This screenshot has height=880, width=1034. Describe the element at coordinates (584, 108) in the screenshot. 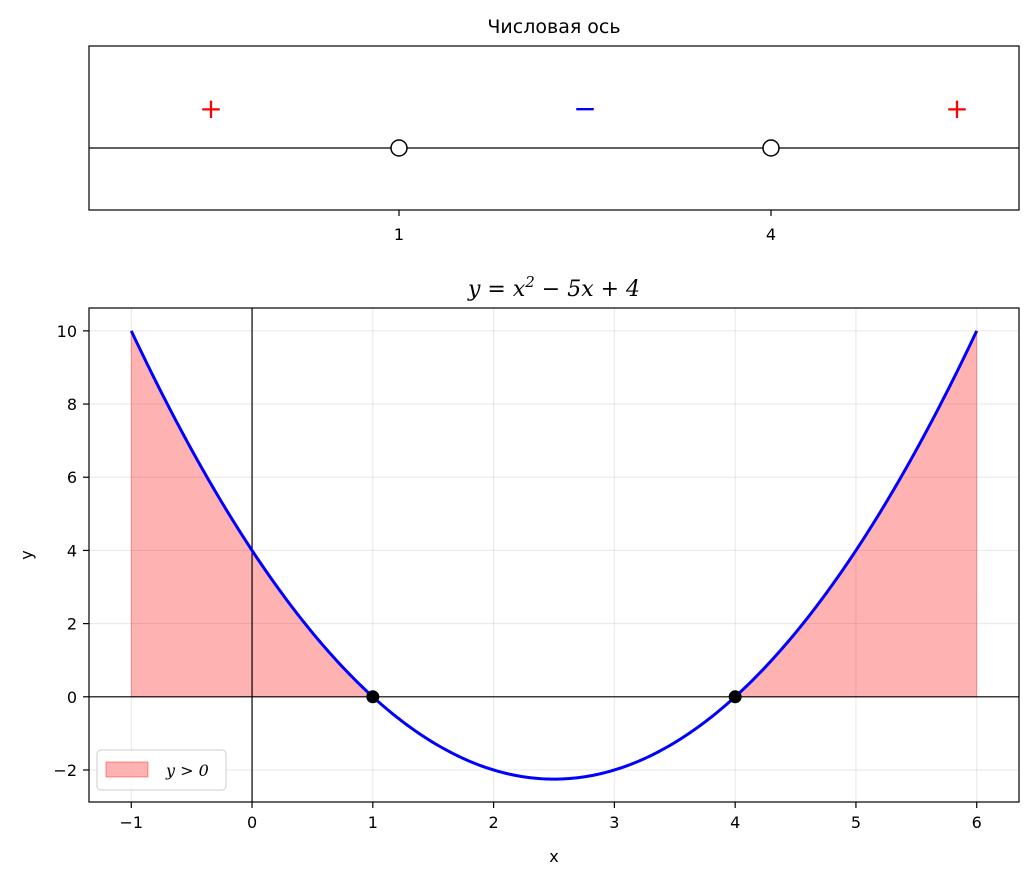

I see `sign-label: −` at that location.